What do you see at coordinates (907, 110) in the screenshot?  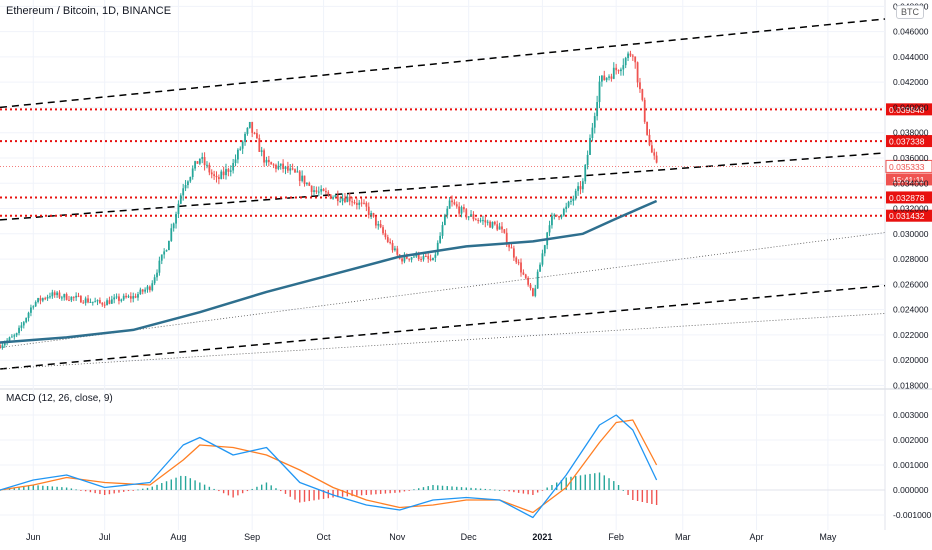 I see `level-price-label: 0.039848` at bounding box center [907, 110].